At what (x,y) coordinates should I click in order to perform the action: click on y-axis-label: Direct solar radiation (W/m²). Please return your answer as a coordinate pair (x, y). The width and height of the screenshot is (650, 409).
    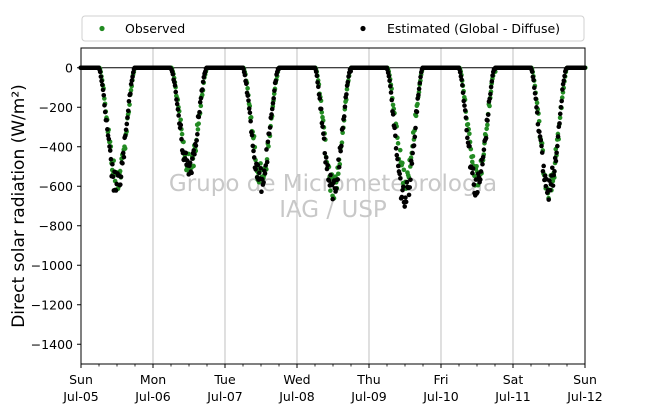
    Looking at the image, I should click on (19, 206).